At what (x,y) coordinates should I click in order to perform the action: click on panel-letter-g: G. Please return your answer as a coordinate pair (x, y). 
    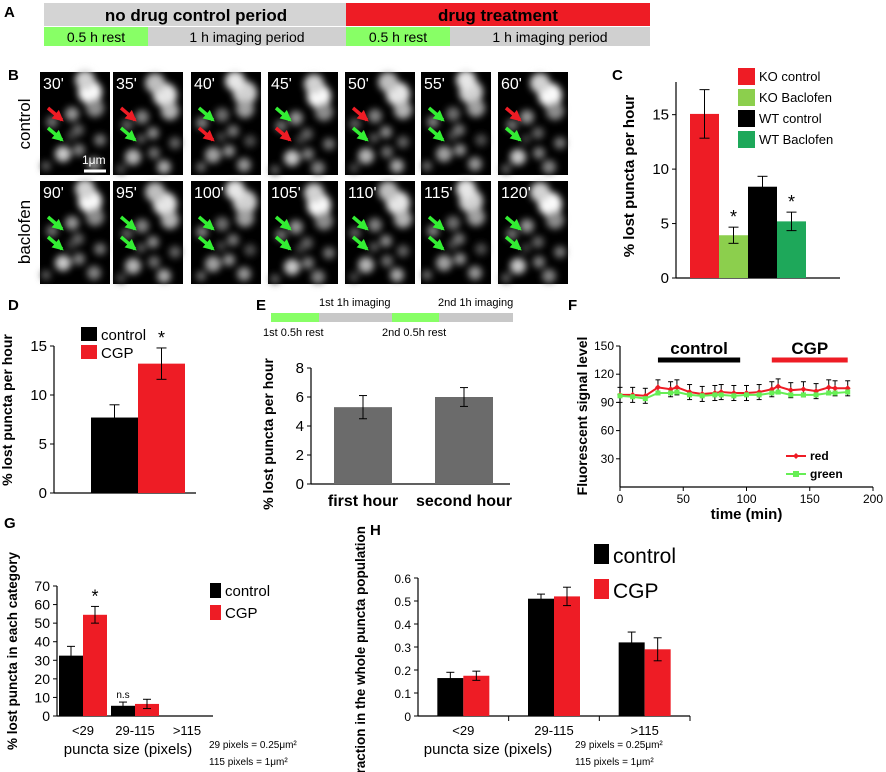
    Looking at the image, I should click on (10, 523).